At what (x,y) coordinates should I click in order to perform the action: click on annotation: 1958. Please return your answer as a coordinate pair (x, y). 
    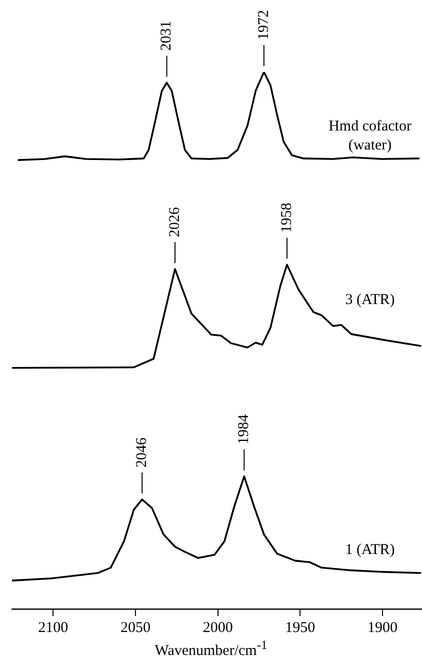
    Looking at the image, I should click on (286, 217).